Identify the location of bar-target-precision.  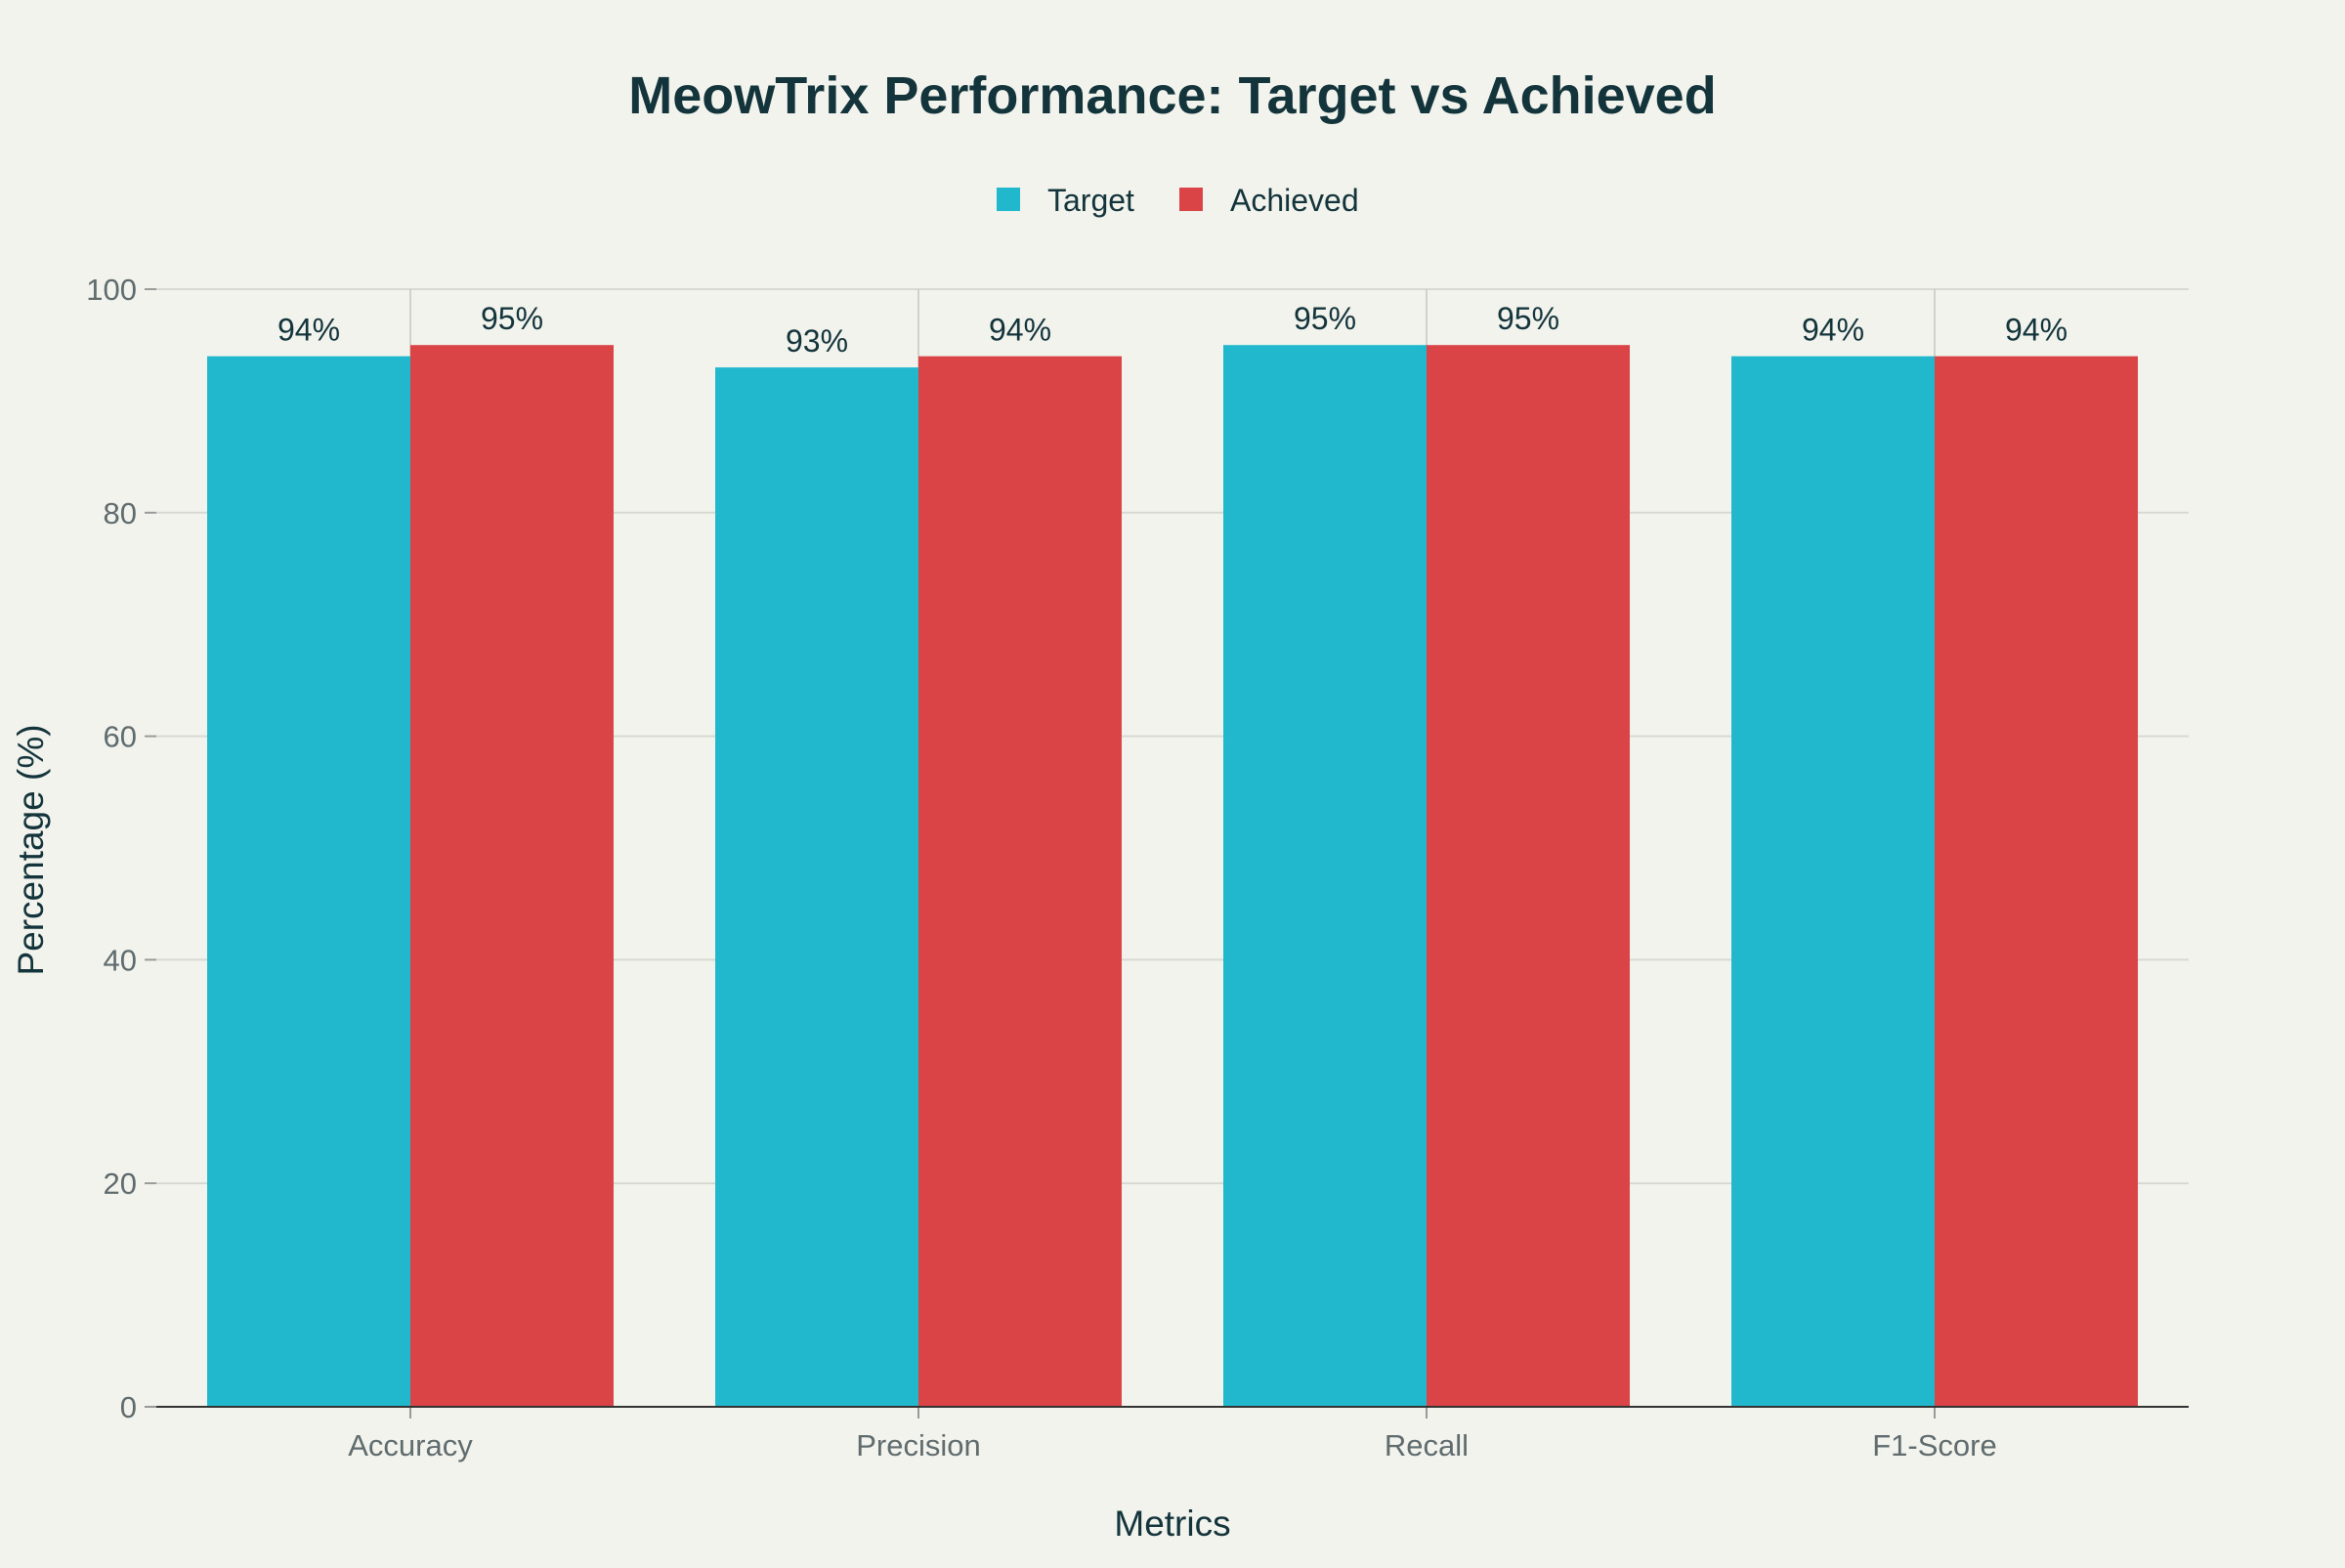
(816, 887).